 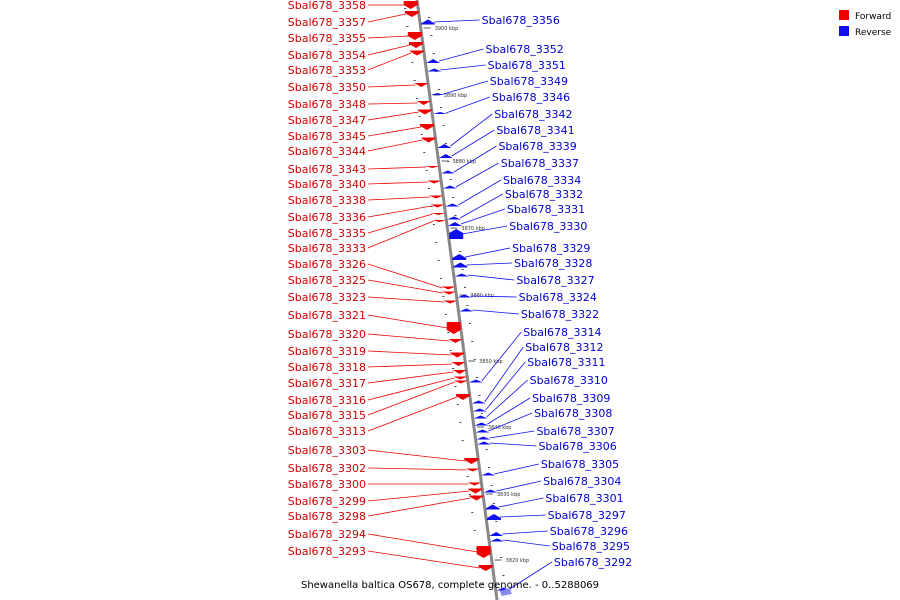 What do you see at coordinates (531, 97) in the screenshot?
I see `reverse-gene-label: Sbal678_3346` at bounding box center [531, 97].